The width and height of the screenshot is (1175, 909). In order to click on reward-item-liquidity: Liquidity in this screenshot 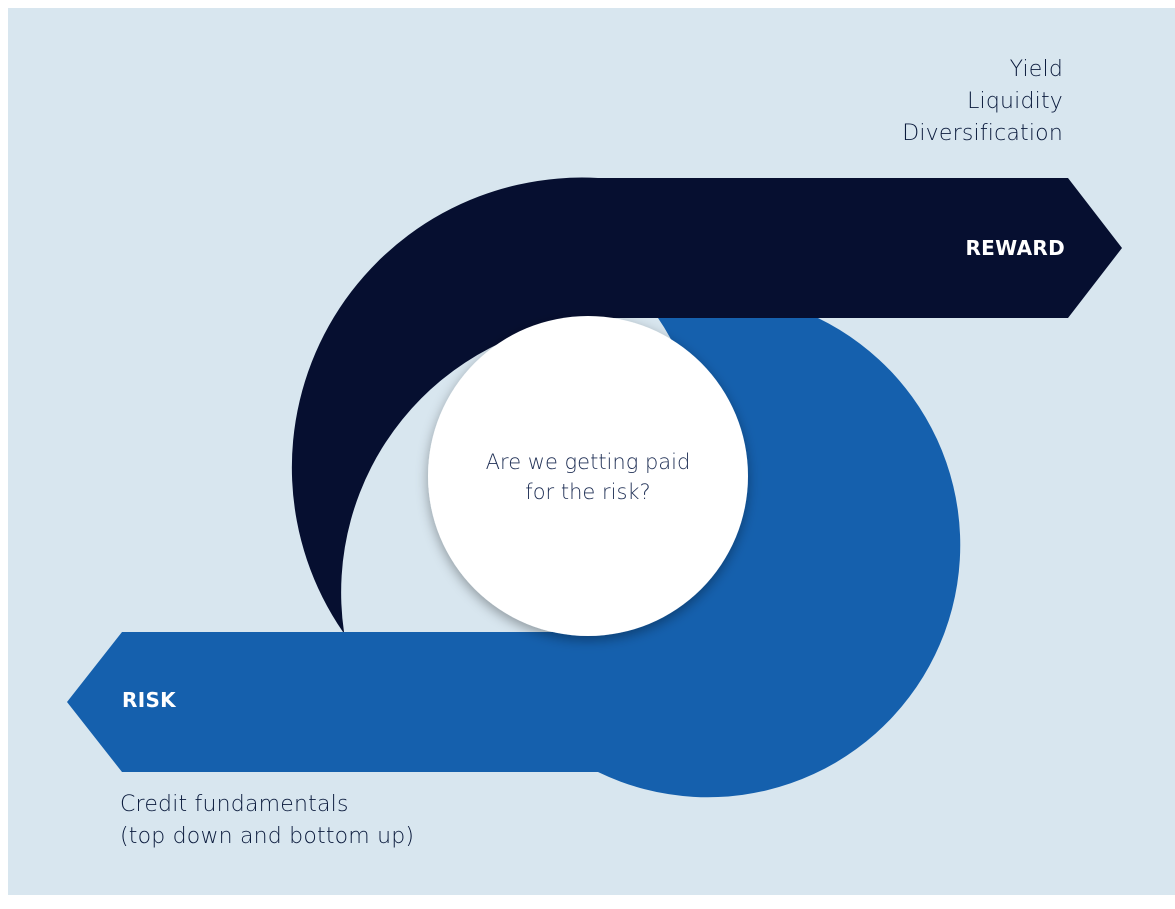, I will do `click(1015, 101)`.